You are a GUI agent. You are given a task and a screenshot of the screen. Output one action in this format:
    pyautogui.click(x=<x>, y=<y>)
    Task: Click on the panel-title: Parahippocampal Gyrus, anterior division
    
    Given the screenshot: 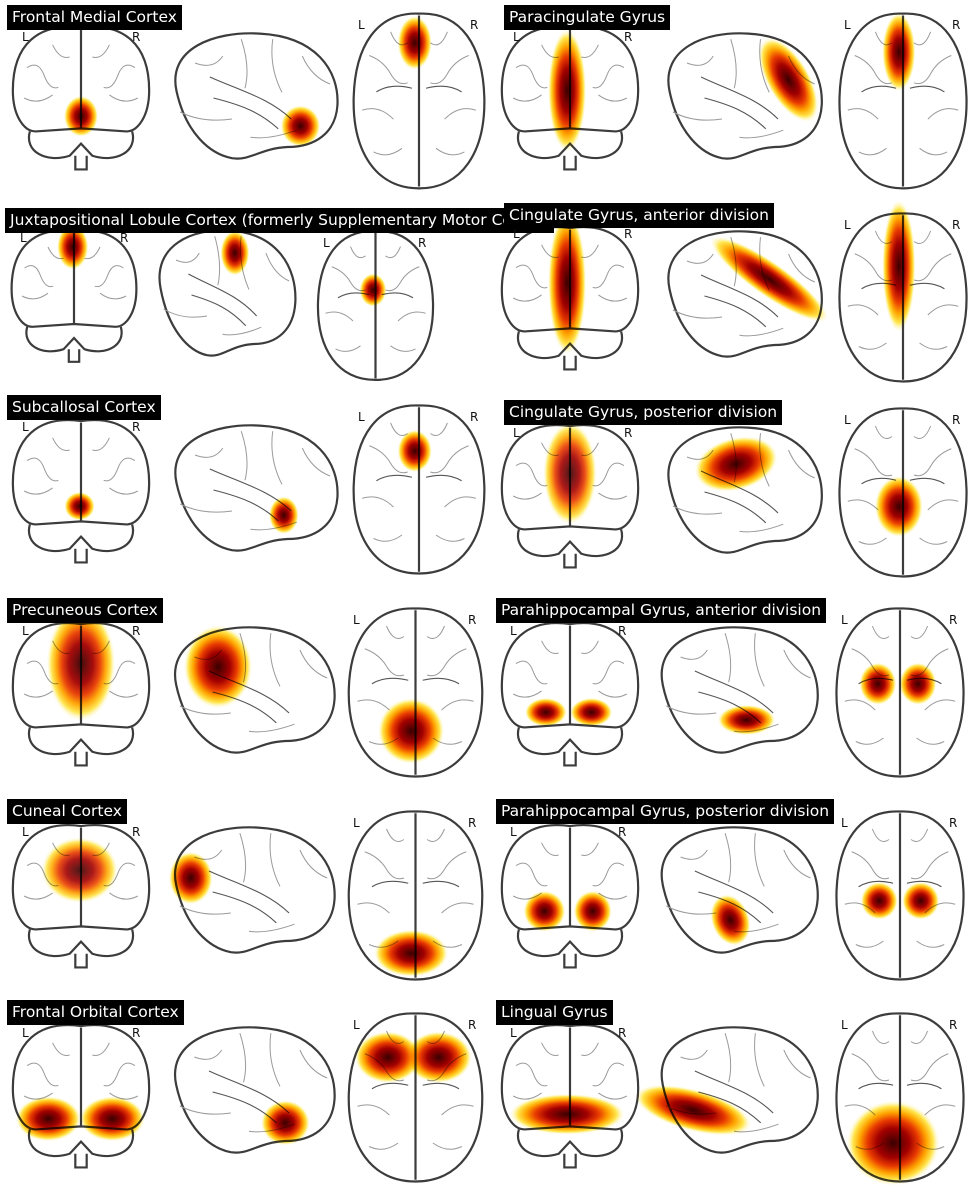 What is the action you would take?
    pyautogui.click(x=661, y=610)
    